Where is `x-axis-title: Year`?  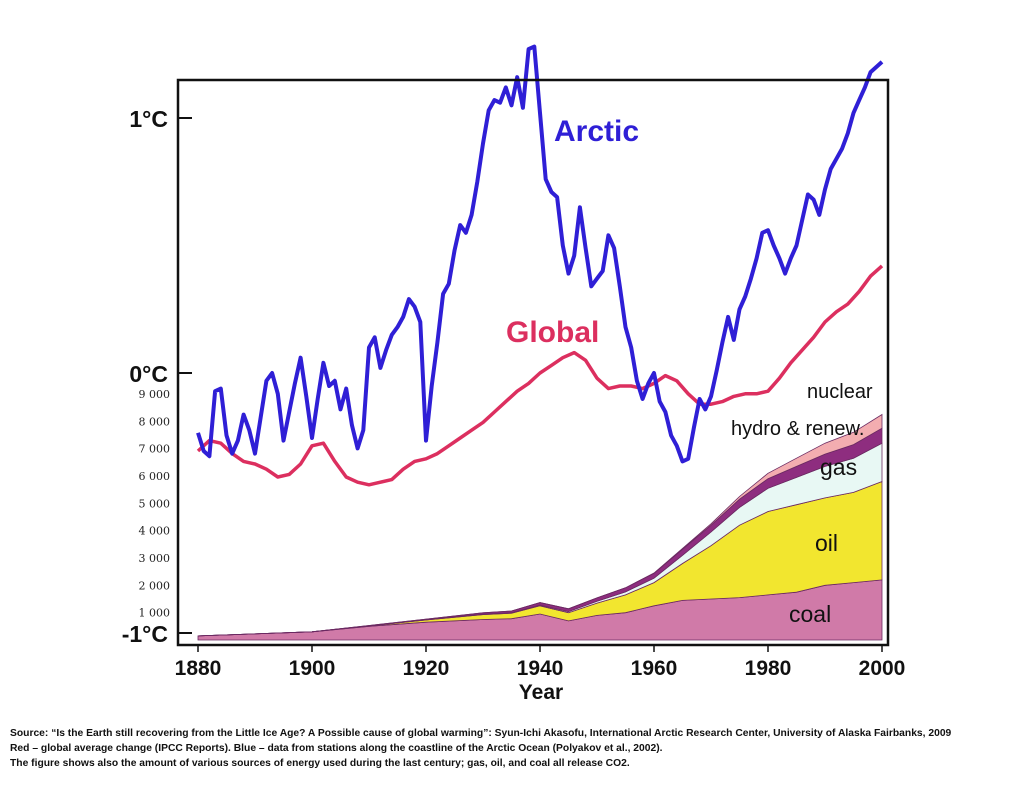 x-axis-title: Year is located at coordinates (541, 692).